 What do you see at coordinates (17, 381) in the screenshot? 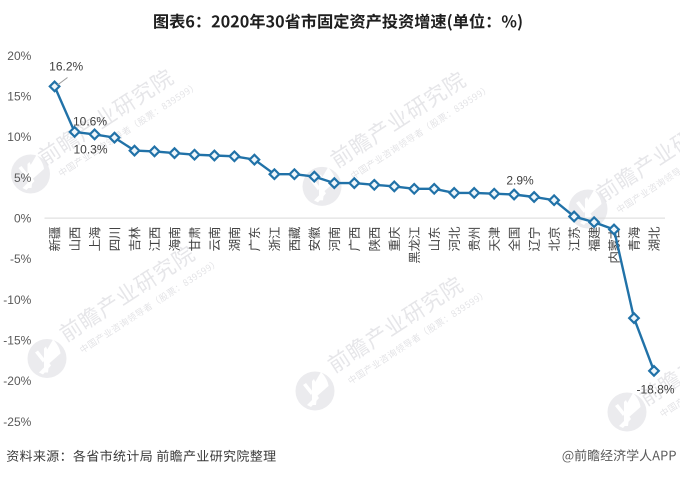
I see `svg-text: -20%` at bounding box center [17, 381].